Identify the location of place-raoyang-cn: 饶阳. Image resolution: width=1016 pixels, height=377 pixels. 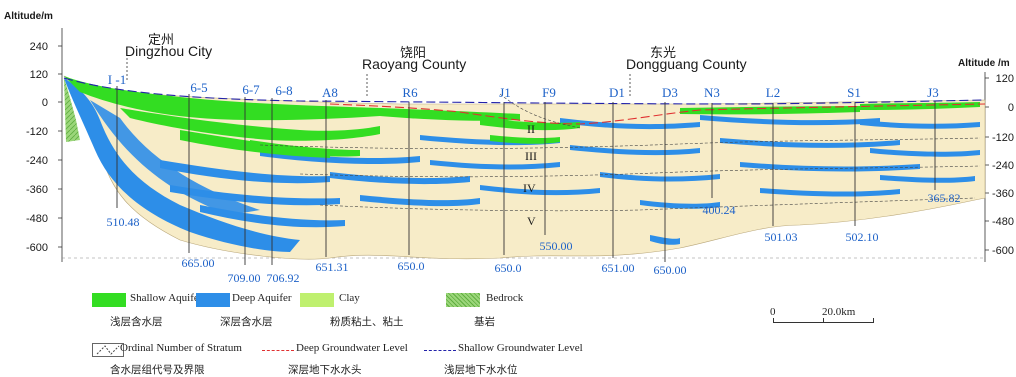
(413, 52).